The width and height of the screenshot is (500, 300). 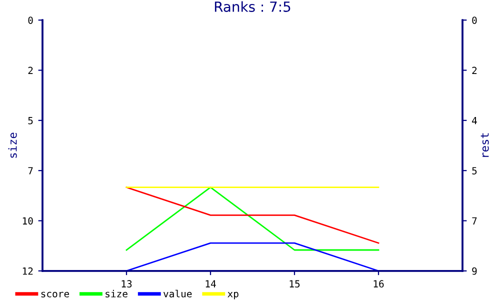 I want to click on y2-tick-label: 0, so click(x=474, y=20).